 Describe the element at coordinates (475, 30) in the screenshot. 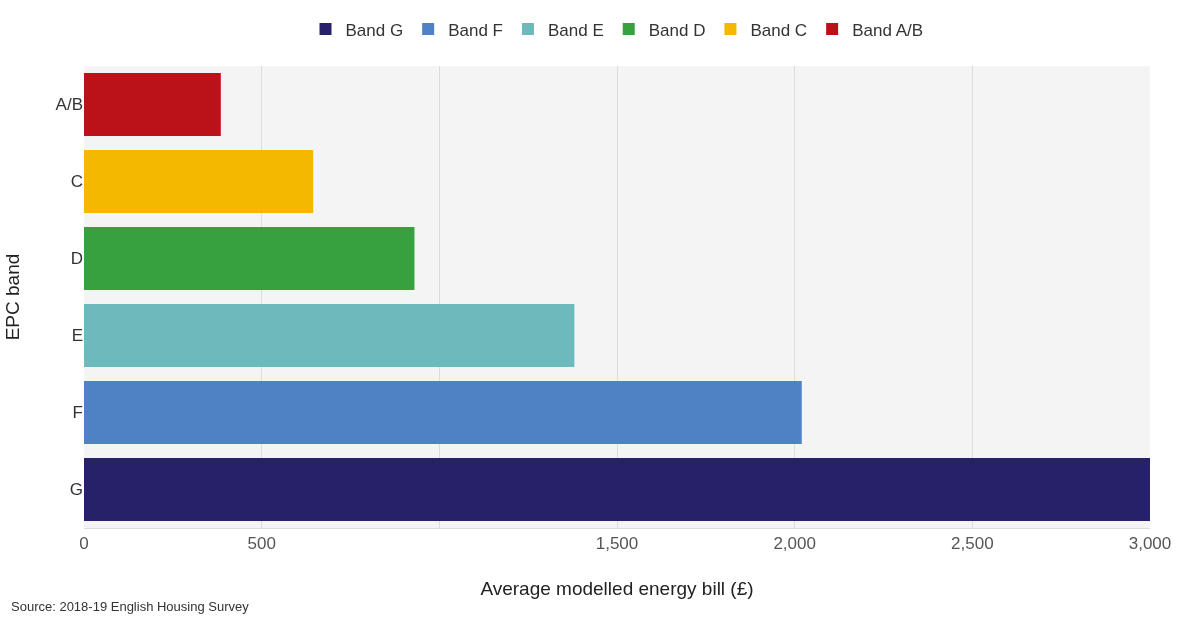

I see `legend-label: Band F` at that location.